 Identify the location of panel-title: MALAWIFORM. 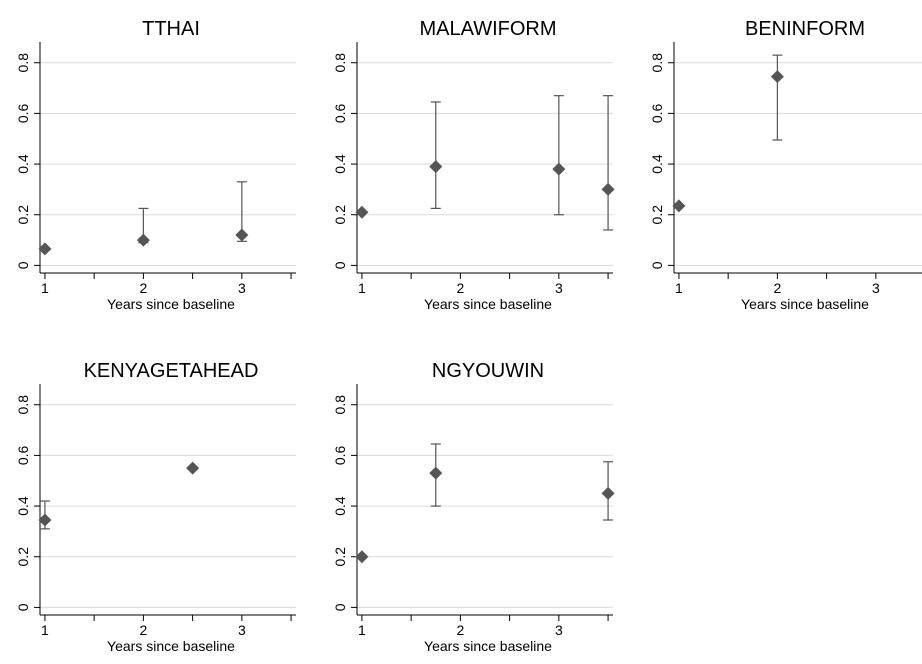
(487, 29).